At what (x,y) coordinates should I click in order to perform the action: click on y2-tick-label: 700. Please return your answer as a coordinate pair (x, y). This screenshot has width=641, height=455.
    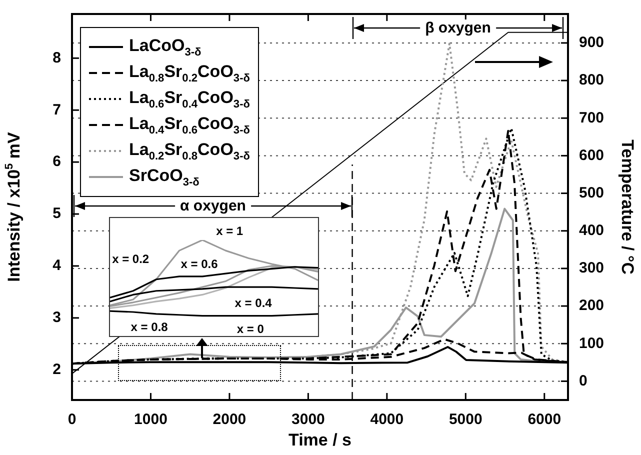
    Looking at the image, I should click on (591, 117).